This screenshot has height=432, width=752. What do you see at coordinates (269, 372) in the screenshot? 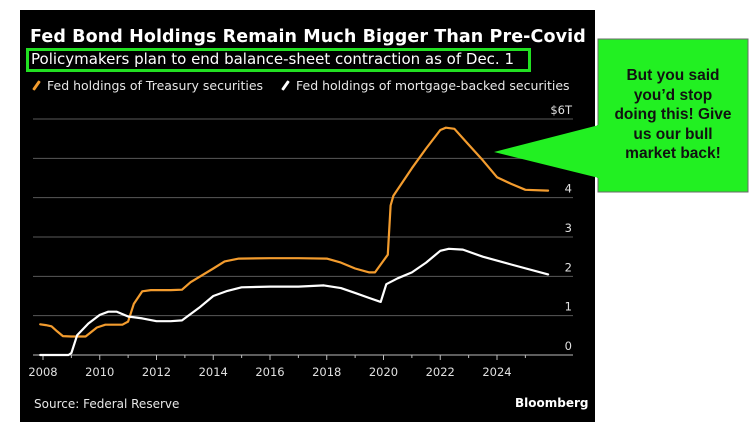
I see `x-tick-label: 2016` at bounding box center [269, 372].